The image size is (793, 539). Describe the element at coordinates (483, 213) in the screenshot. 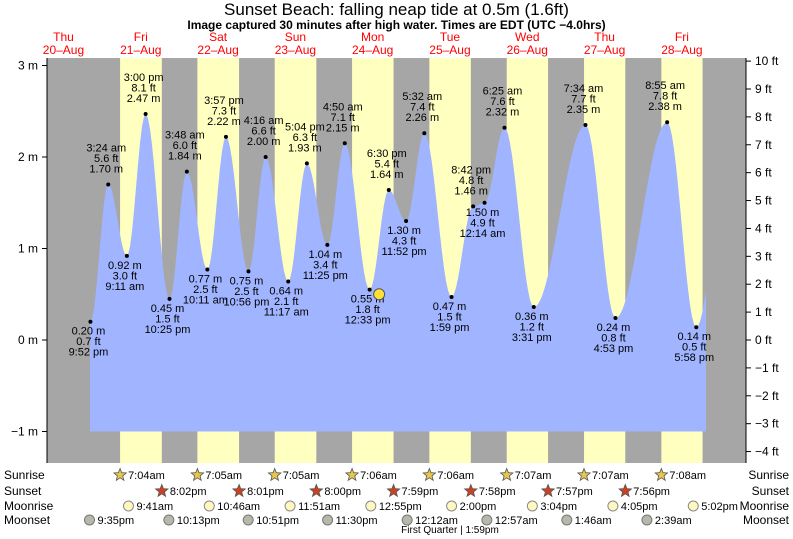

I see `tide-label: 1.50 m` at that location.